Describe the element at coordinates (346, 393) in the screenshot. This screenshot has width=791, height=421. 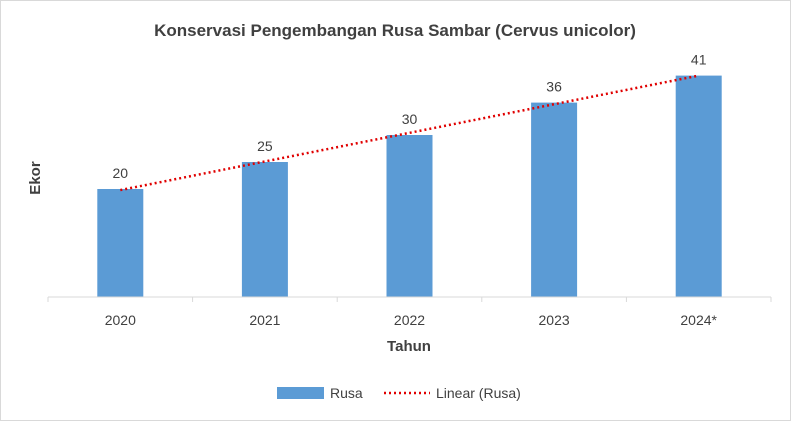
I see `legend-label-rusa: Rusa` at that location.